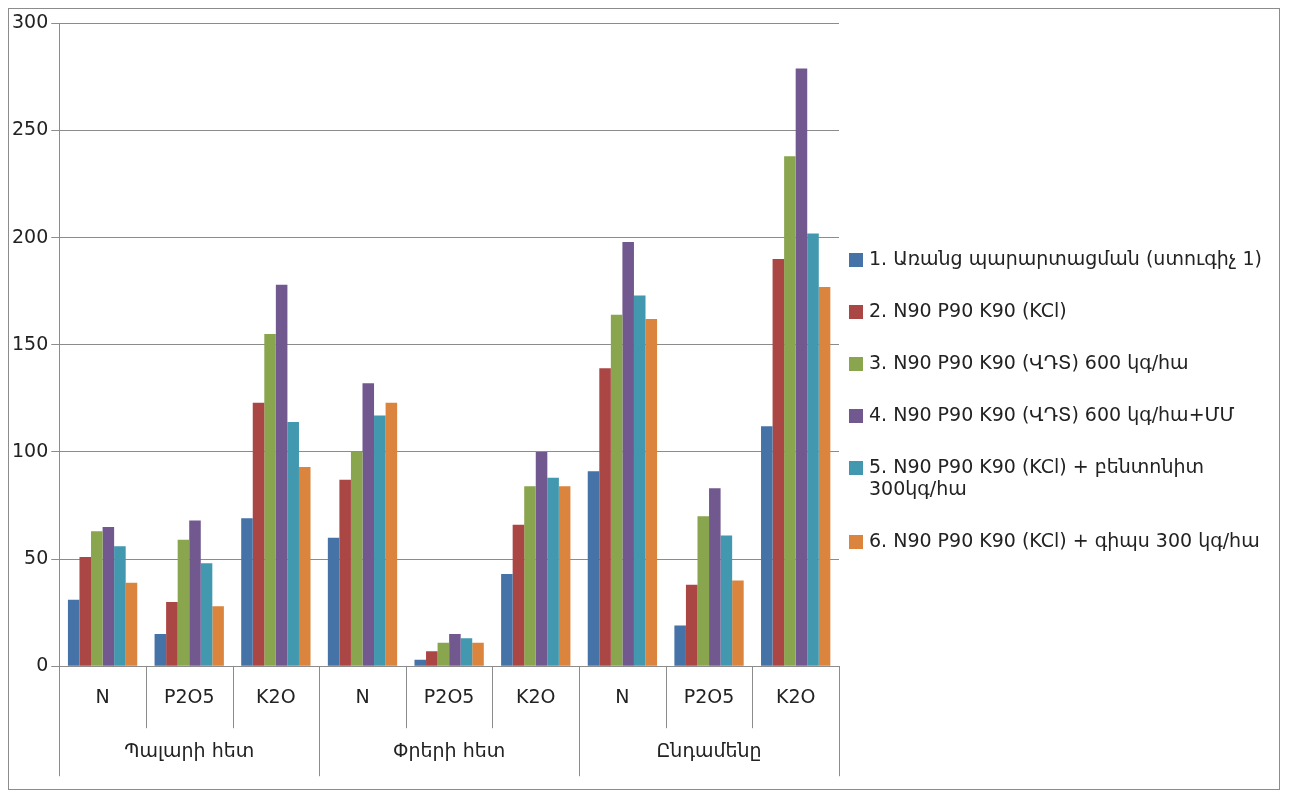  What do you see at coordinates (1037, 477) in the screenshot?
I see `legend-label: 5. N90 P90 K90 (KCl) + բենտոնիտ 300կգ/հա` at bounding box center [1037, 477].